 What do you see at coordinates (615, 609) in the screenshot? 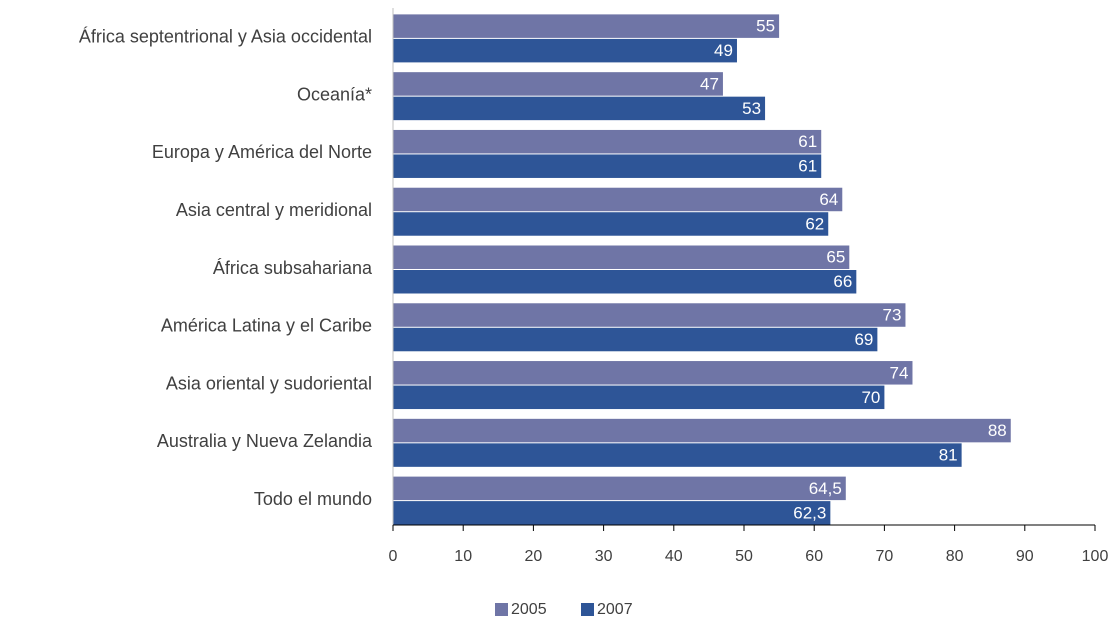
I see `legend-label: 2007` at bounding box center [615, 609].